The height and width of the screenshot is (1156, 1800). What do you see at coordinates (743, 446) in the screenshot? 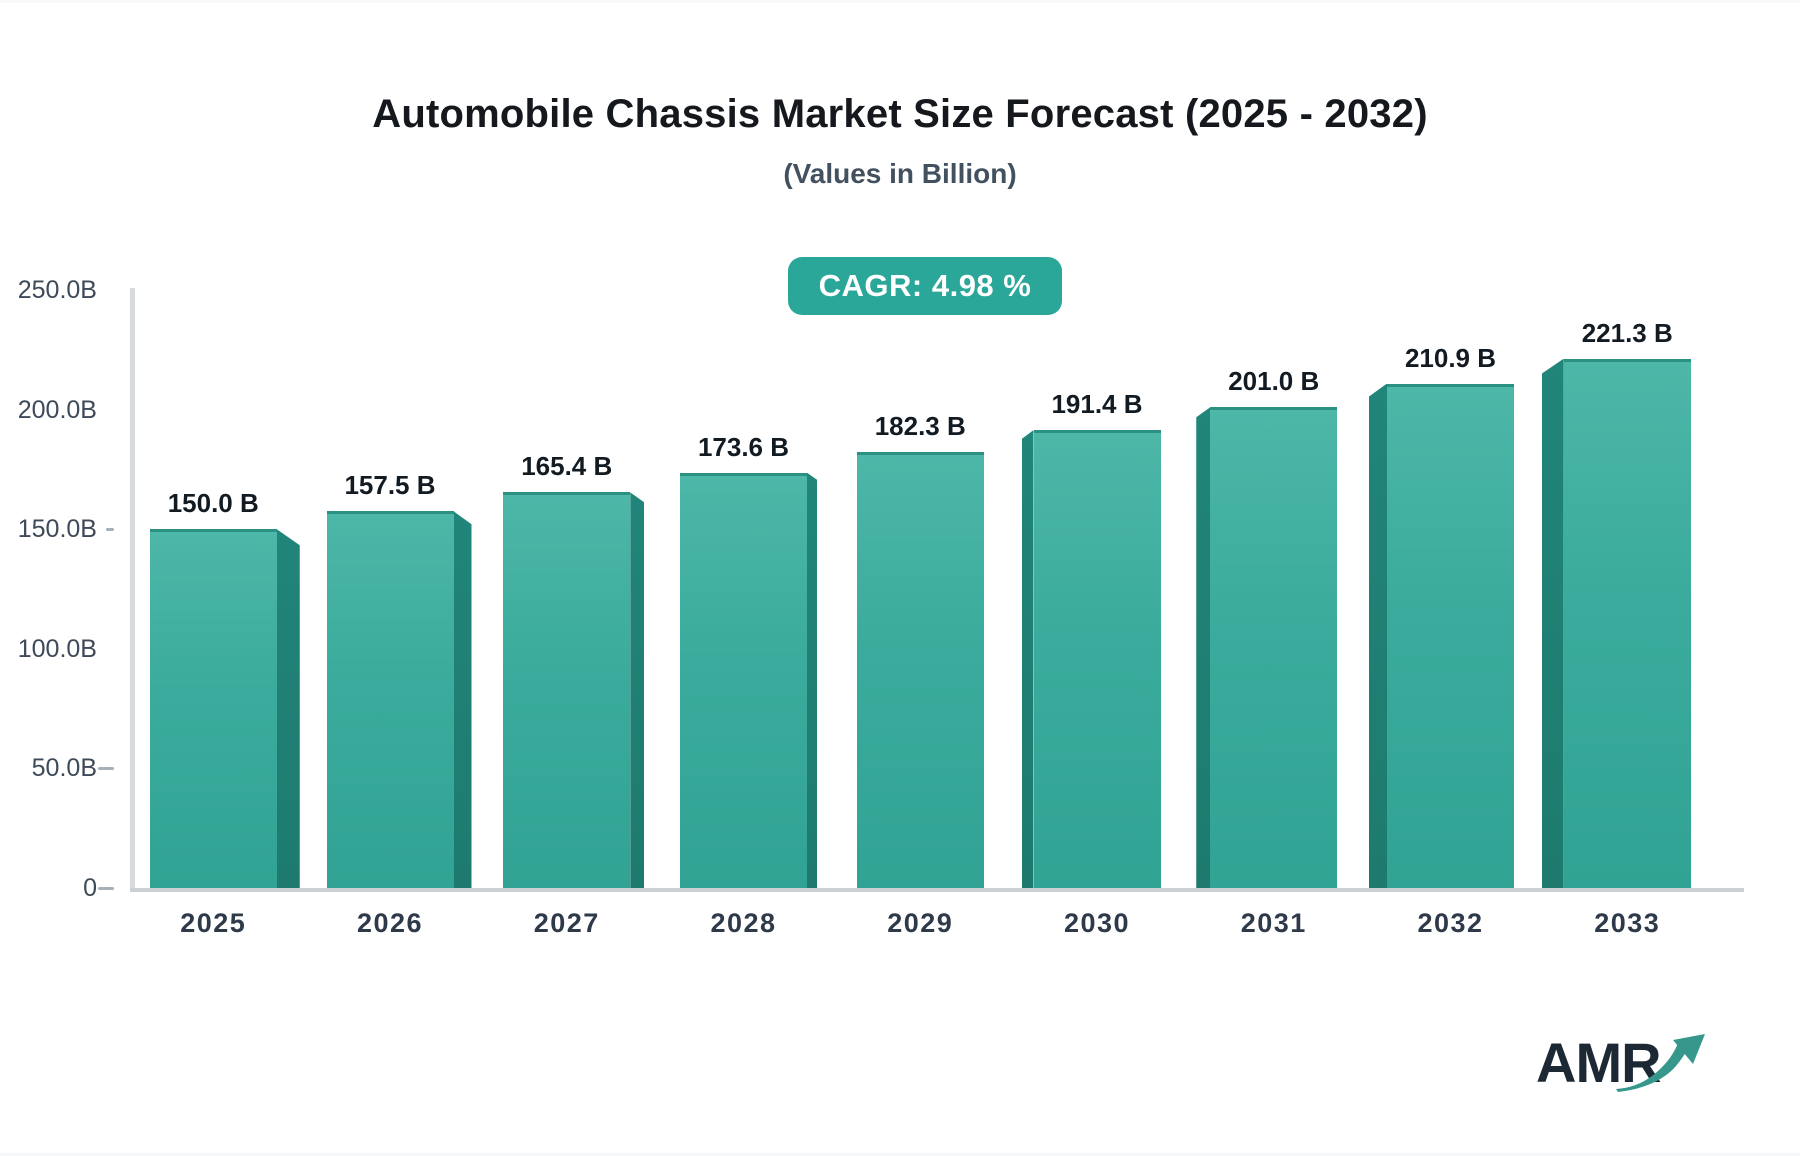
I see `bar-value-label: 173.6 B` at bounding box center [743, 446].